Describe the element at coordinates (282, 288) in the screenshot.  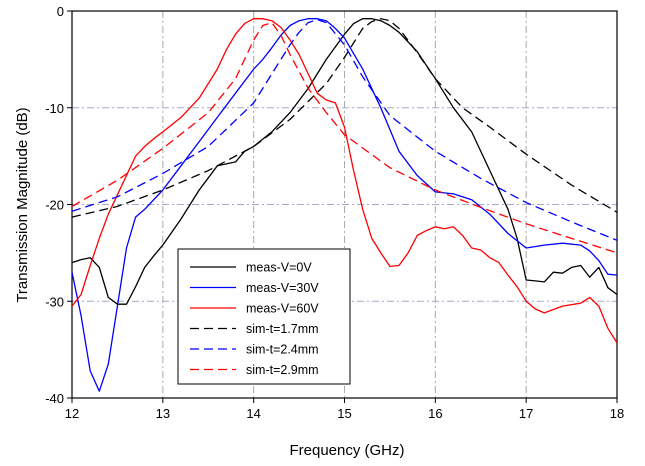
I see `legend-label-2: meas-V=30V` at that location.